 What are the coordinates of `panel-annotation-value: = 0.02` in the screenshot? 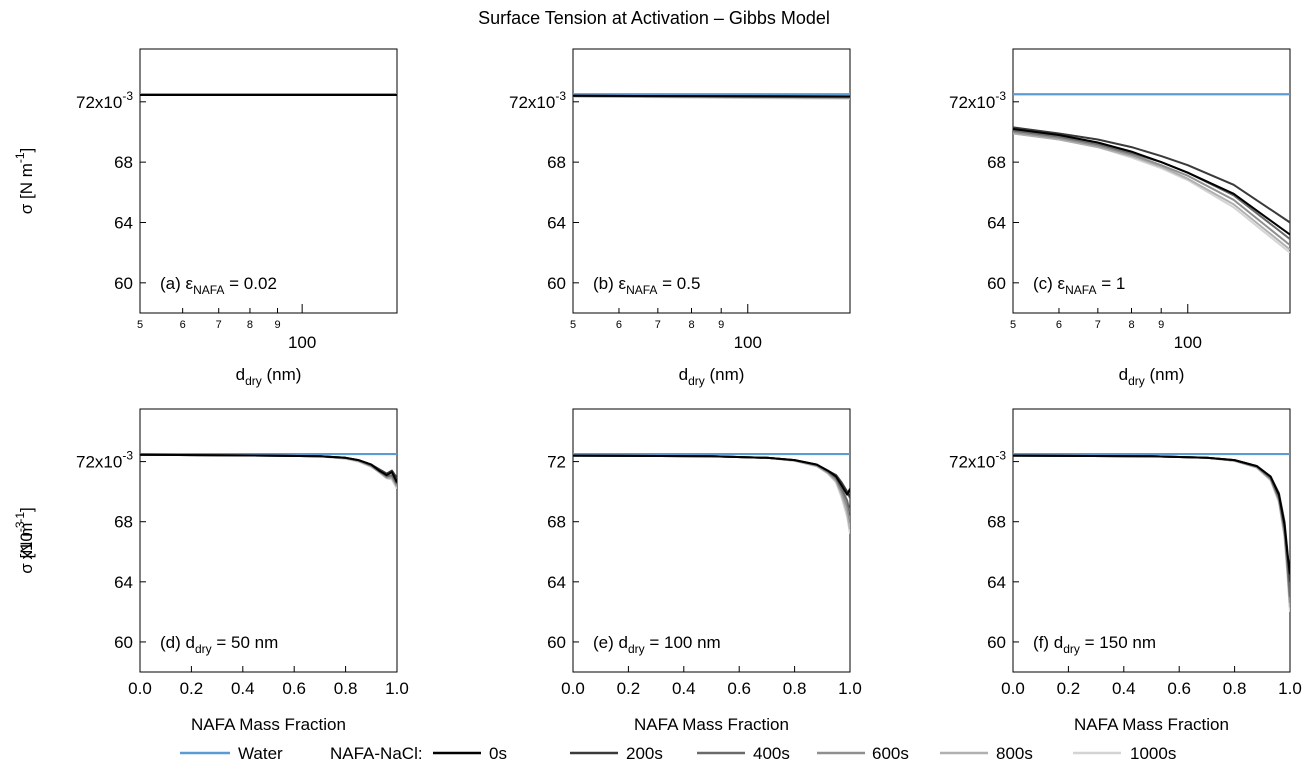 It's located at (250, 283).